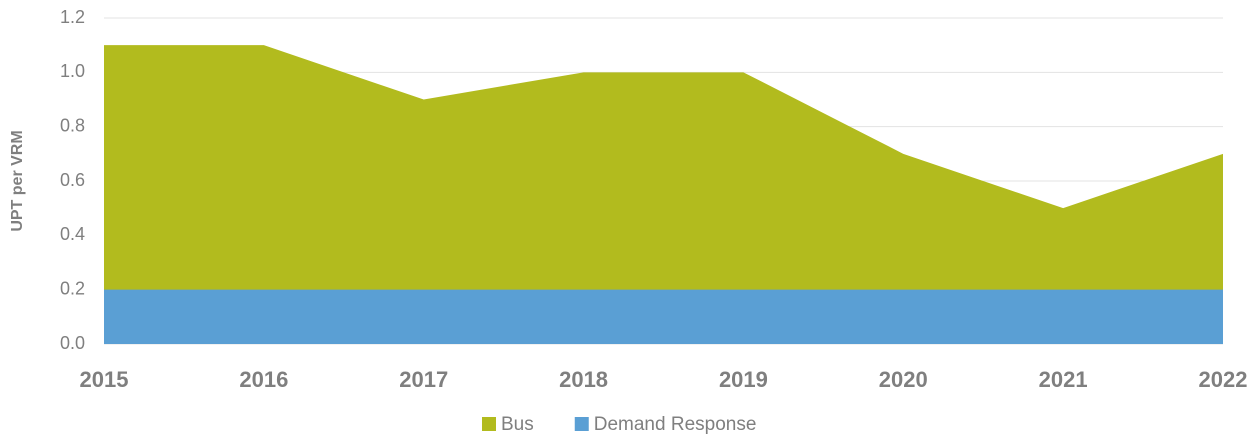 The width and height of the screenshot is (1253, 437). Describe the element at coordinates (675, 424) in the screenshot. I see `legend-label: Demand Response` at that location.